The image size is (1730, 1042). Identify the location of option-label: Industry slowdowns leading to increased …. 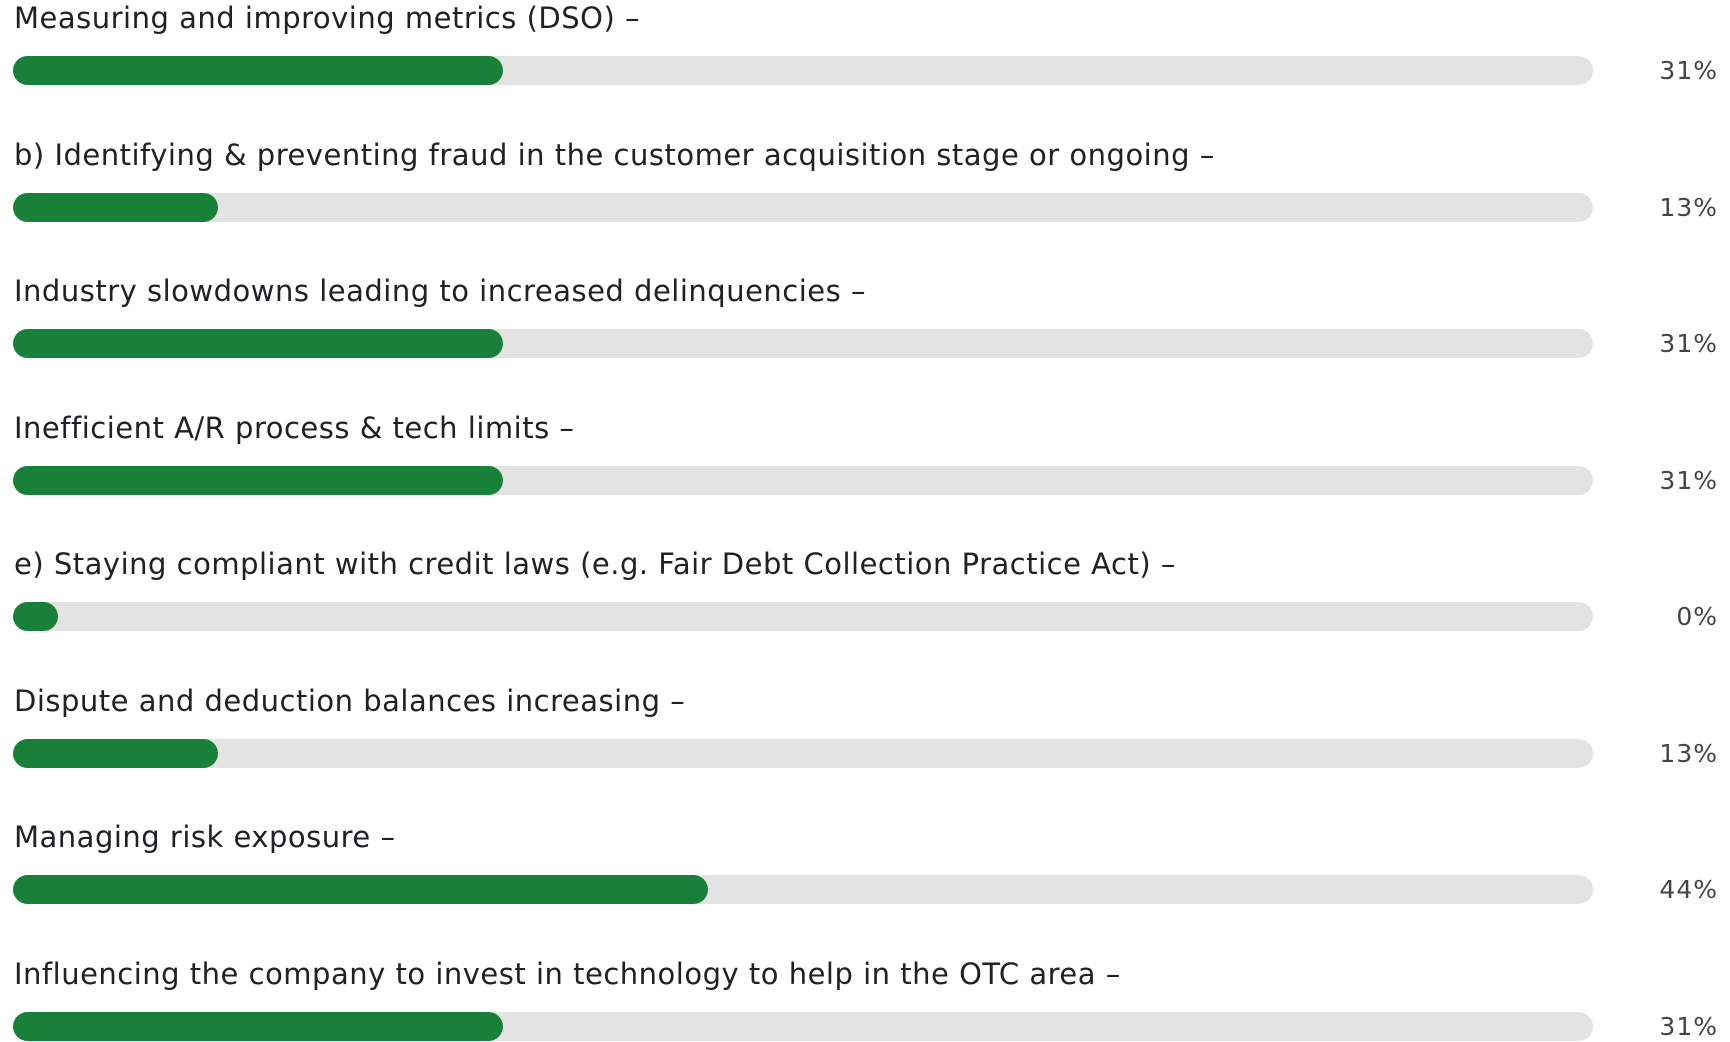
(440, 291).